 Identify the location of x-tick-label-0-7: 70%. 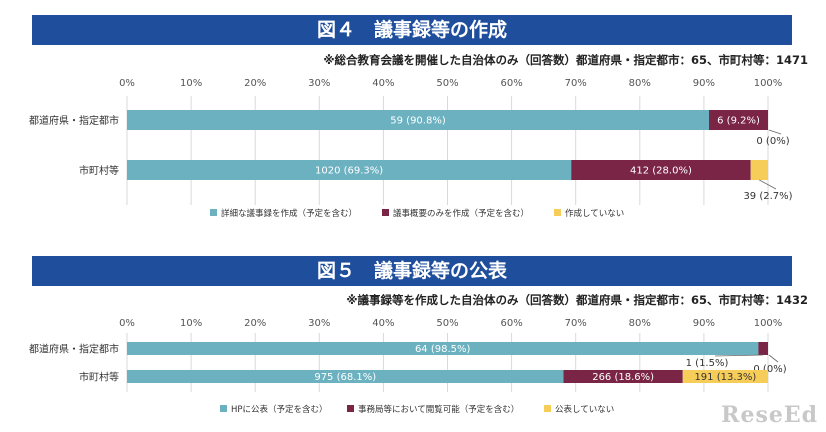
(576, 83).